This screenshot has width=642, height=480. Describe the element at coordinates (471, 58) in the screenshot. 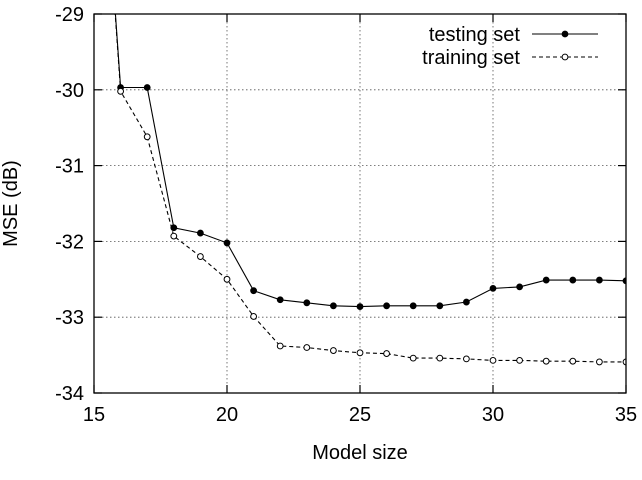

I see `legend-label: training set` at that location.